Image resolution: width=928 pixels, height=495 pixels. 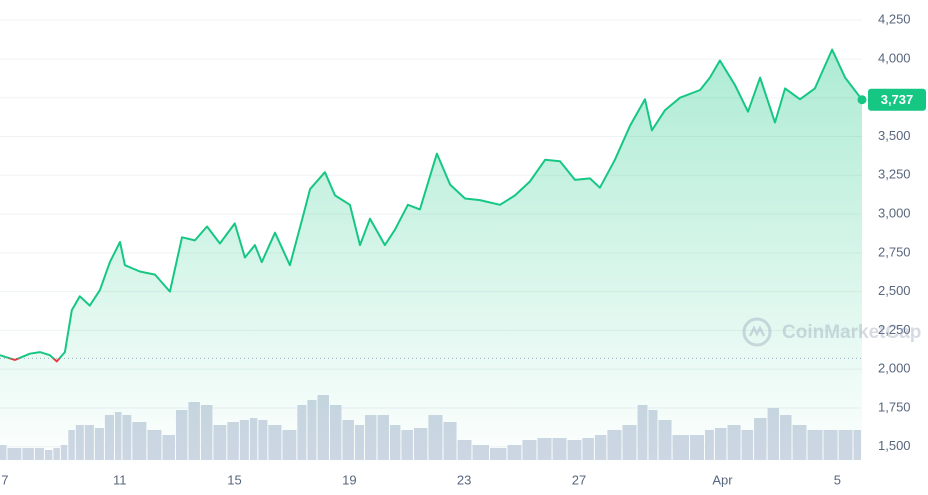 I want to click on y-tick-label: 3,250, so click(x=894, y=174).